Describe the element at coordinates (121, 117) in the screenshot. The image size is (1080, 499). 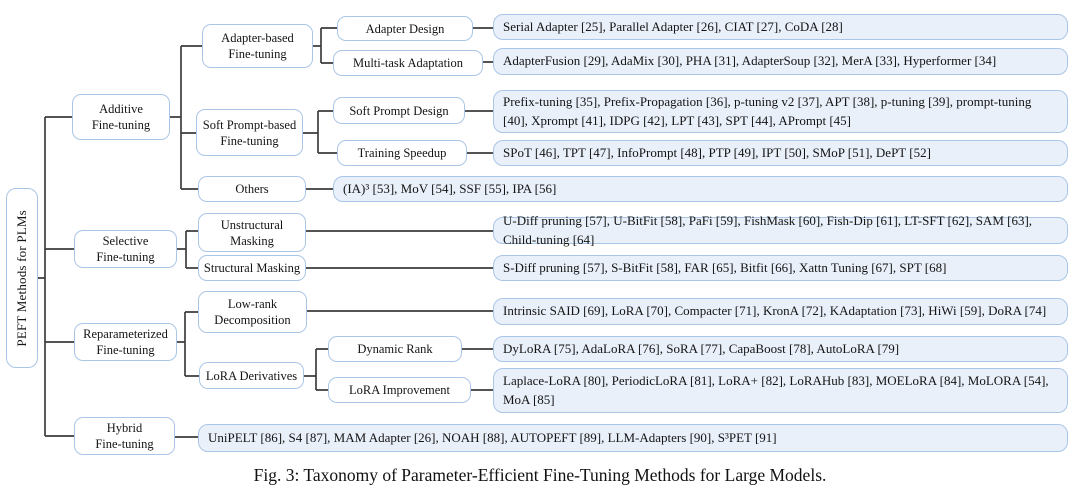
I see `node-additive-fine-tuning: Additive Fine-tuning` at that location.